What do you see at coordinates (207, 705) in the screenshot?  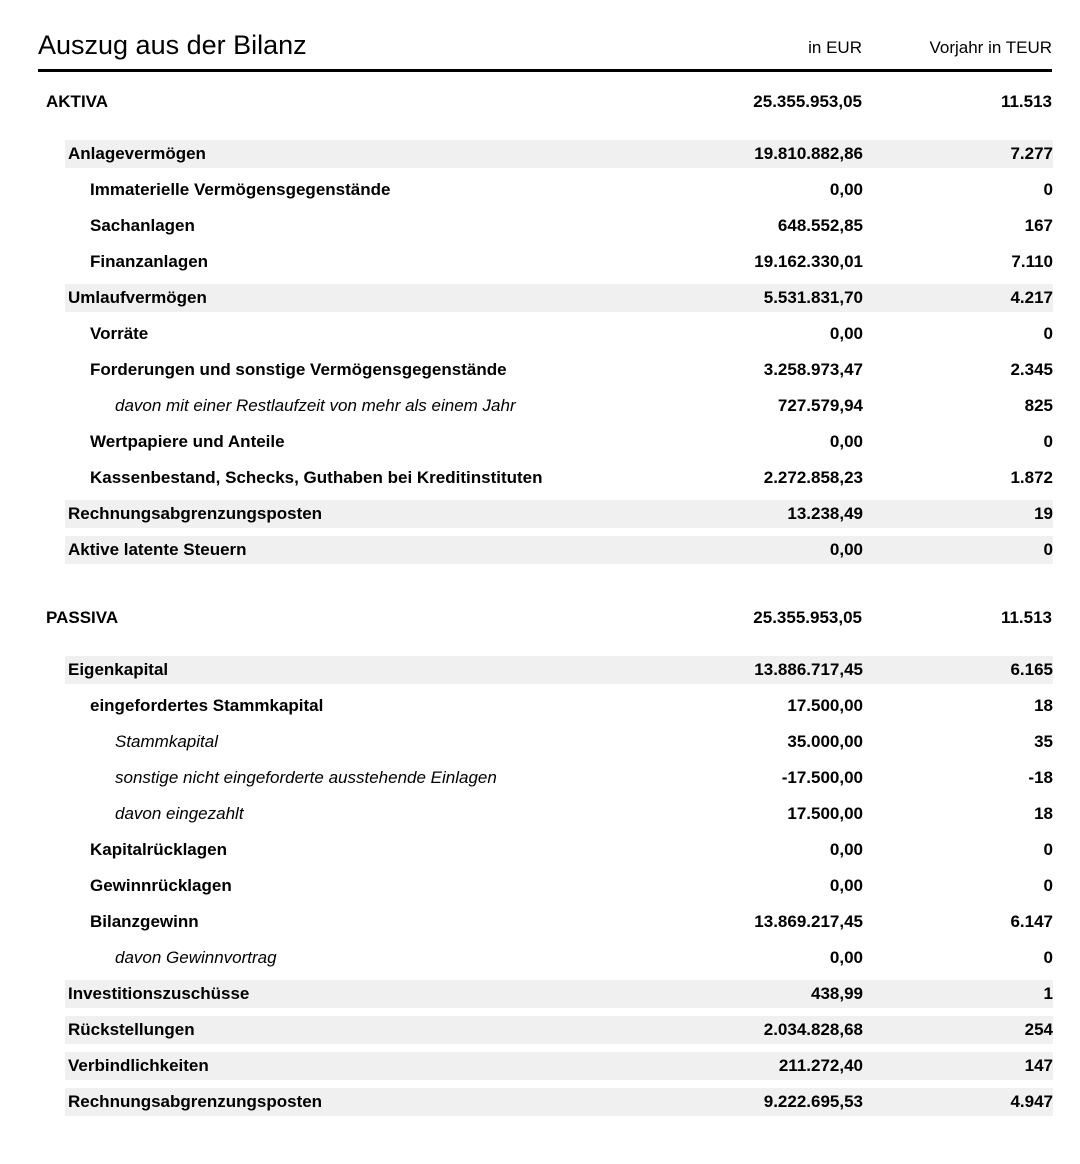 I see `row-label: eingefordertes Stammkapital` at bounding box center [207, 705].